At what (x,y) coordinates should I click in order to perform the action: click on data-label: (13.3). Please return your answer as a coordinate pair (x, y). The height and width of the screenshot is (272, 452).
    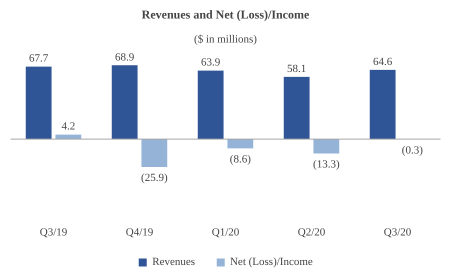
    Looking at the image, I should click on (326, 164).